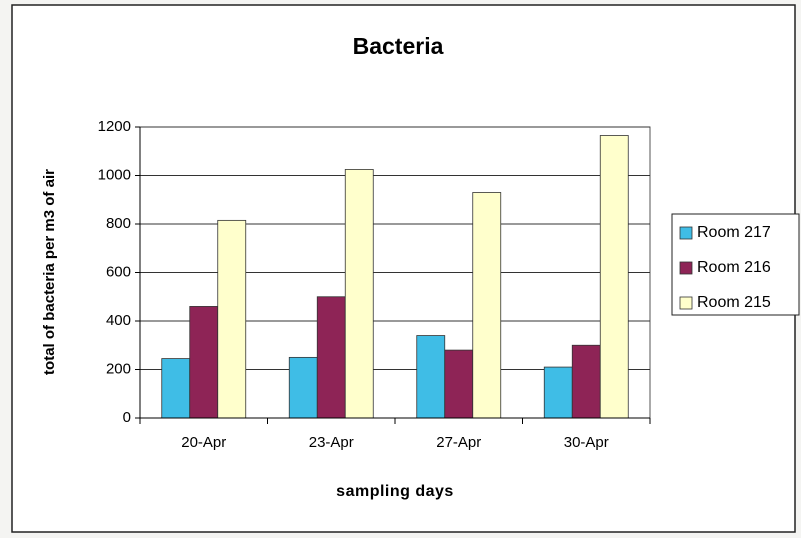 The height and width of the screenshot is (538, 801). I want to click on y-tick-label: 0, so click(127, 417).